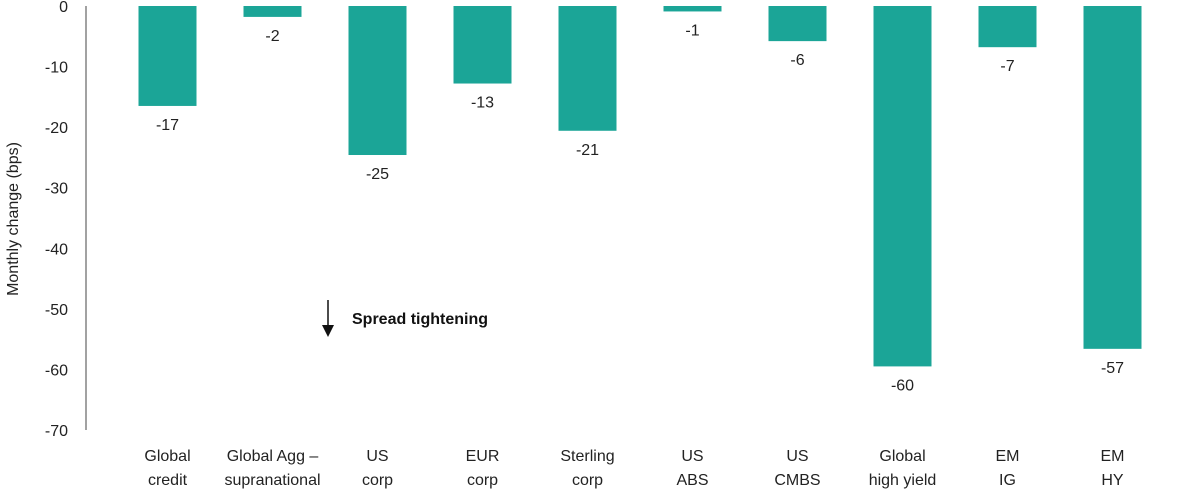  I want to click on data-label: -60, so click(902, 385).